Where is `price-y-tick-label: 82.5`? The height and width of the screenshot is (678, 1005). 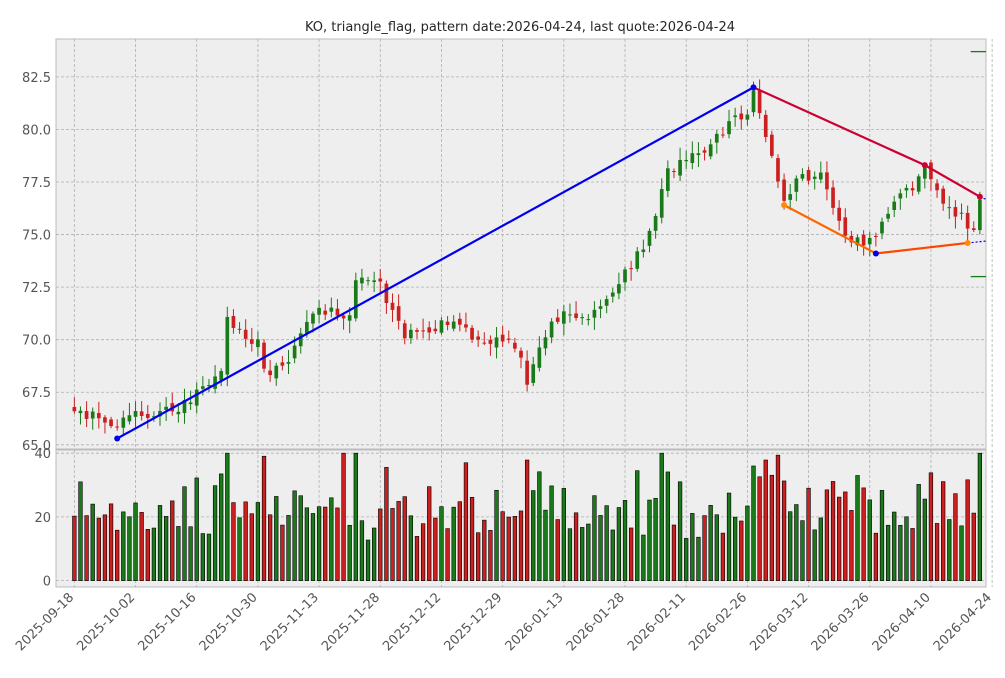 price-y-tick-label: 82.5 is located at coordinates (36, 78).